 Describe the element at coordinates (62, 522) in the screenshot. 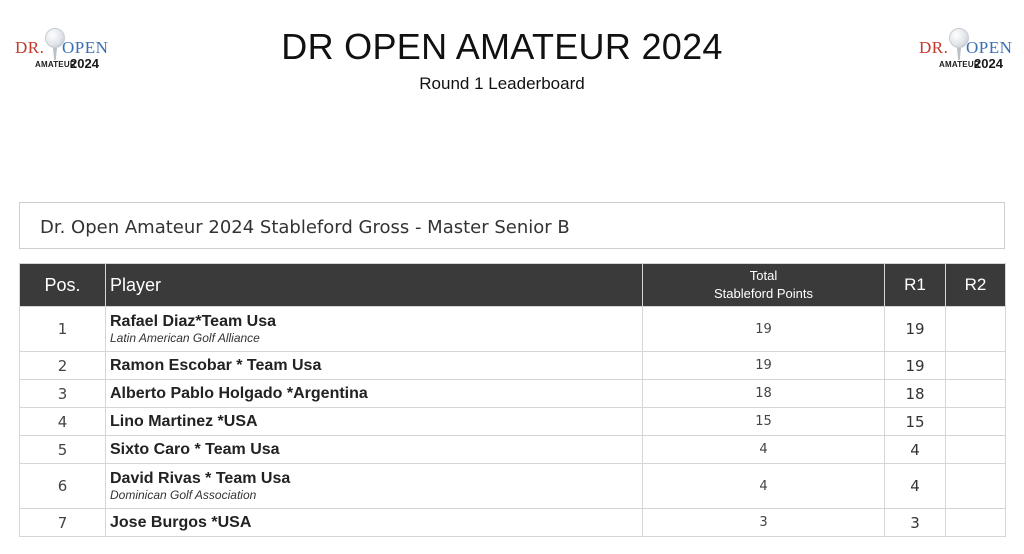

I see `row-position: 7` at that location.